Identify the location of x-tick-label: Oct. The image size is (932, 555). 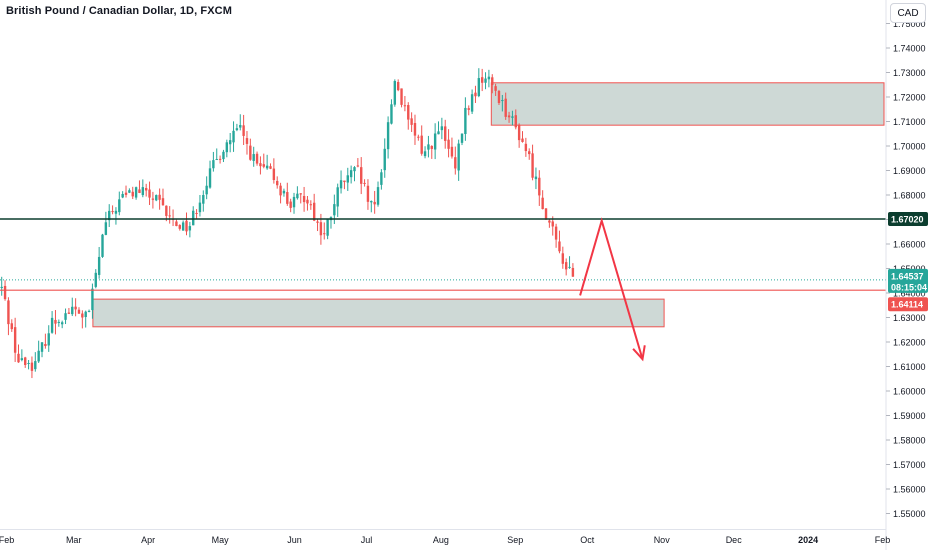
(587, 540).